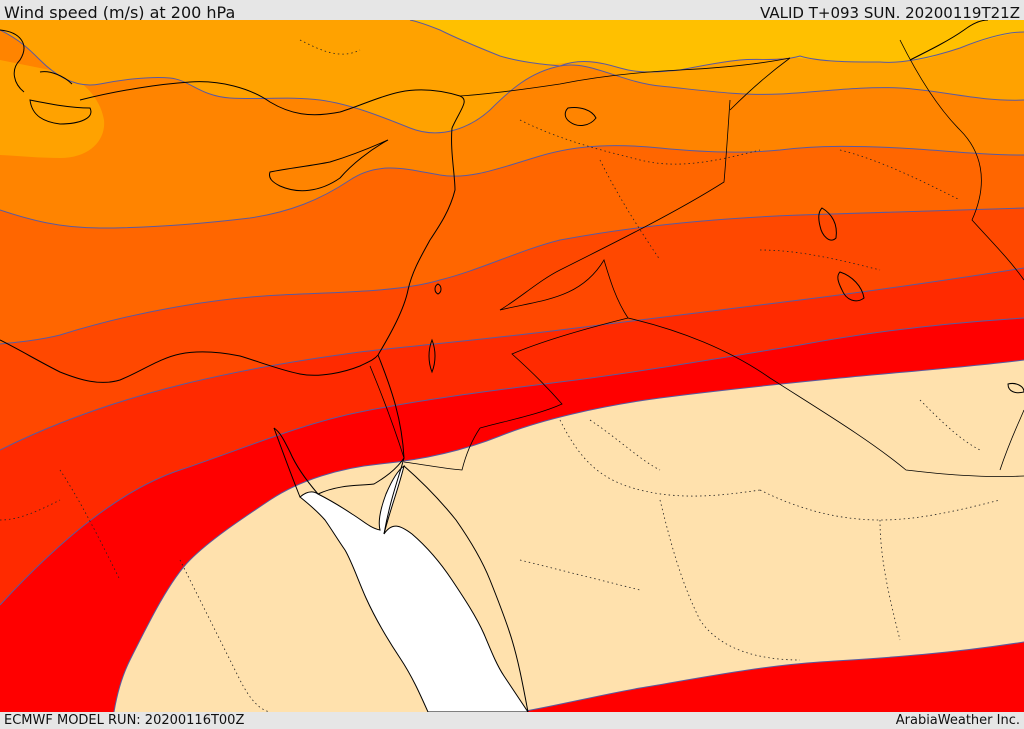 This screenshot has height=729, width=1024. I want to click on coast-gulf, so click(287, 462).